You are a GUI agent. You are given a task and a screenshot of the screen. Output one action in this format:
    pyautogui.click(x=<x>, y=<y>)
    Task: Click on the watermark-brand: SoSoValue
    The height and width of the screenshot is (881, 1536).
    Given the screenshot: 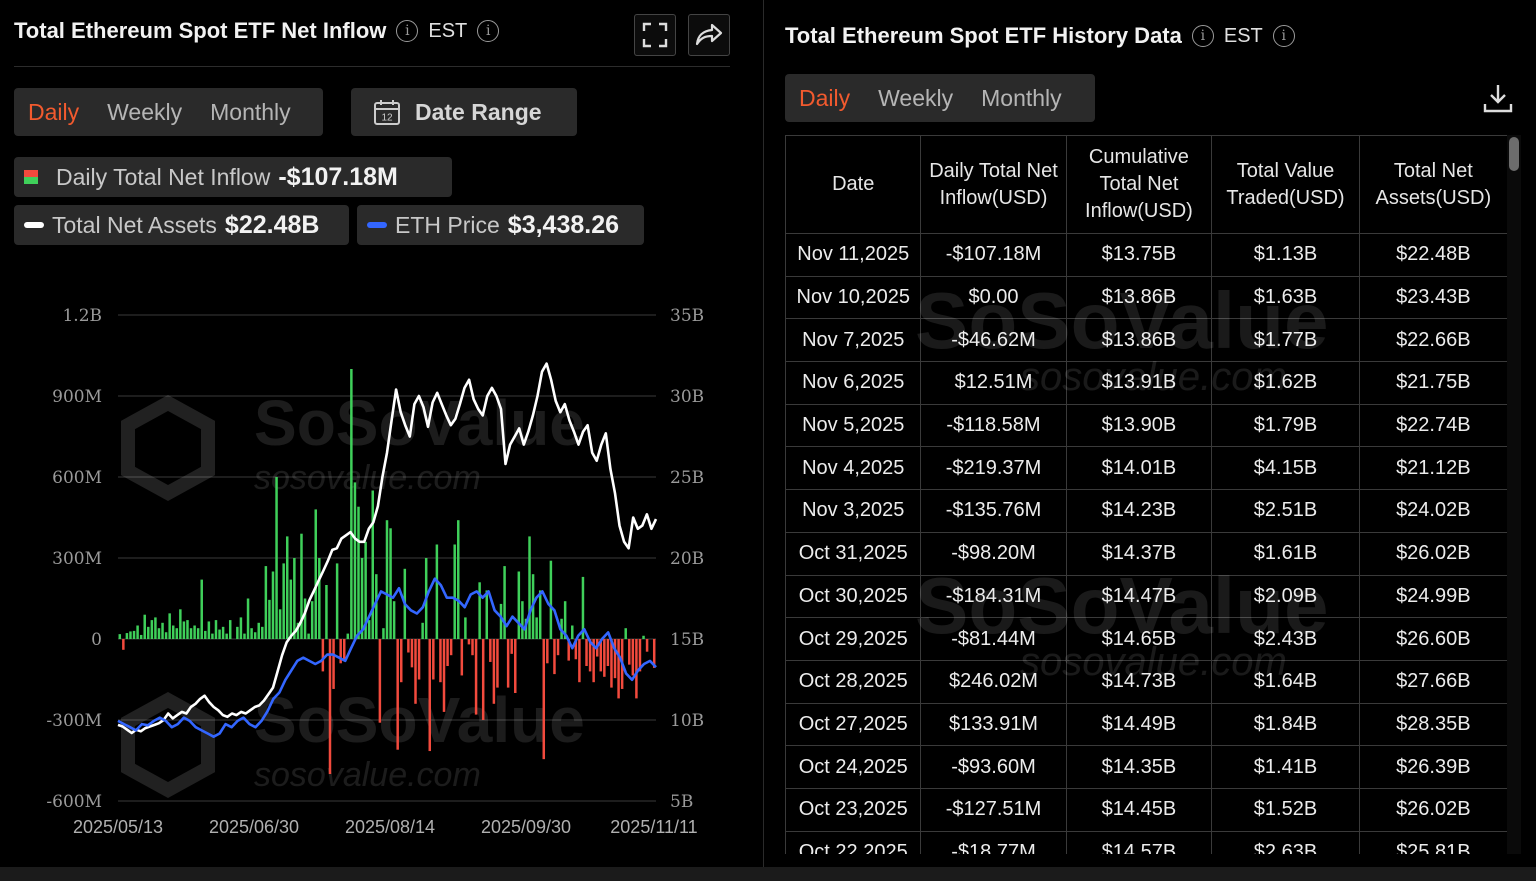 What is the action you would take?
    pyautogui.click(x=419, y=720)
    